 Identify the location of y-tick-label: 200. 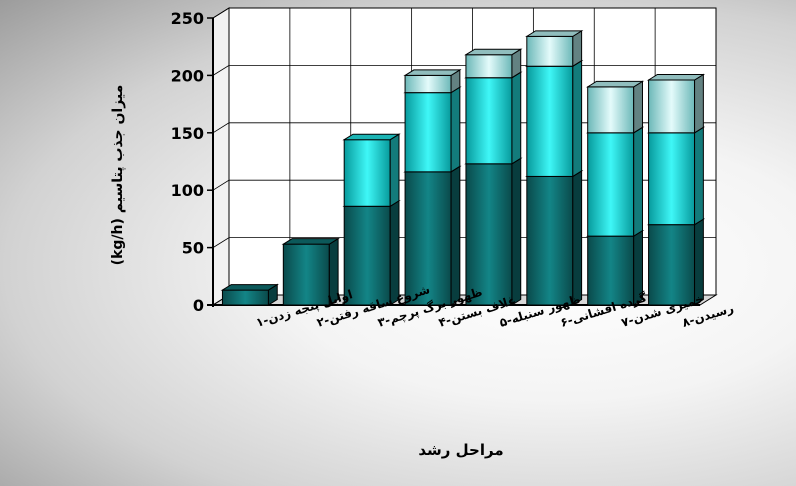
(187, 75).